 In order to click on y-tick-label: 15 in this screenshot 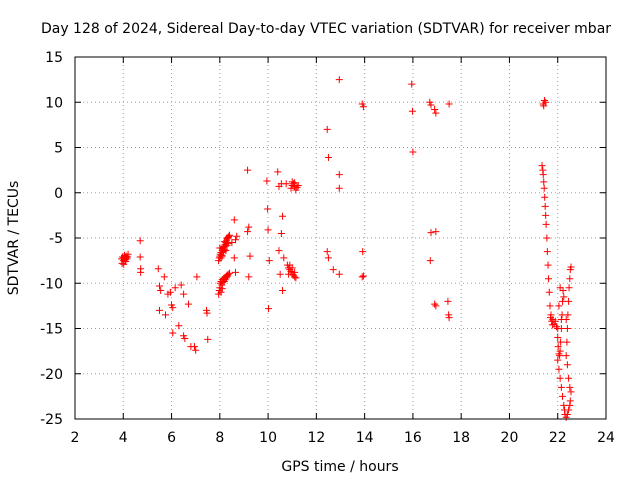, I will do `click(54, 58)`.